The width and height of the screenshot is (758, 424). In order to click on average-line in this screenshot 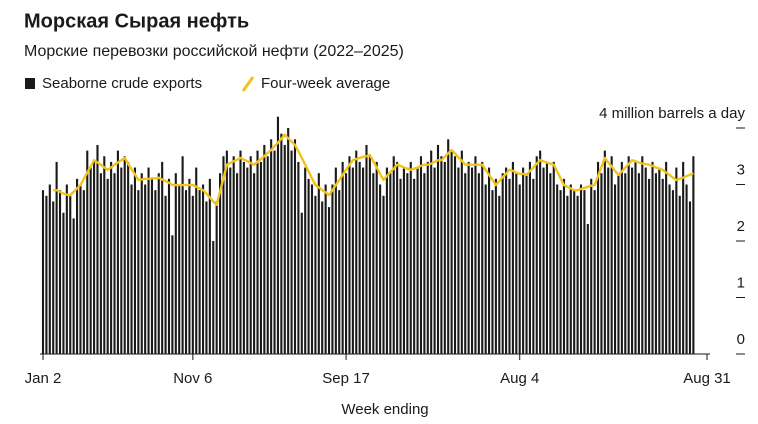, I will do `click(373, 170)`.